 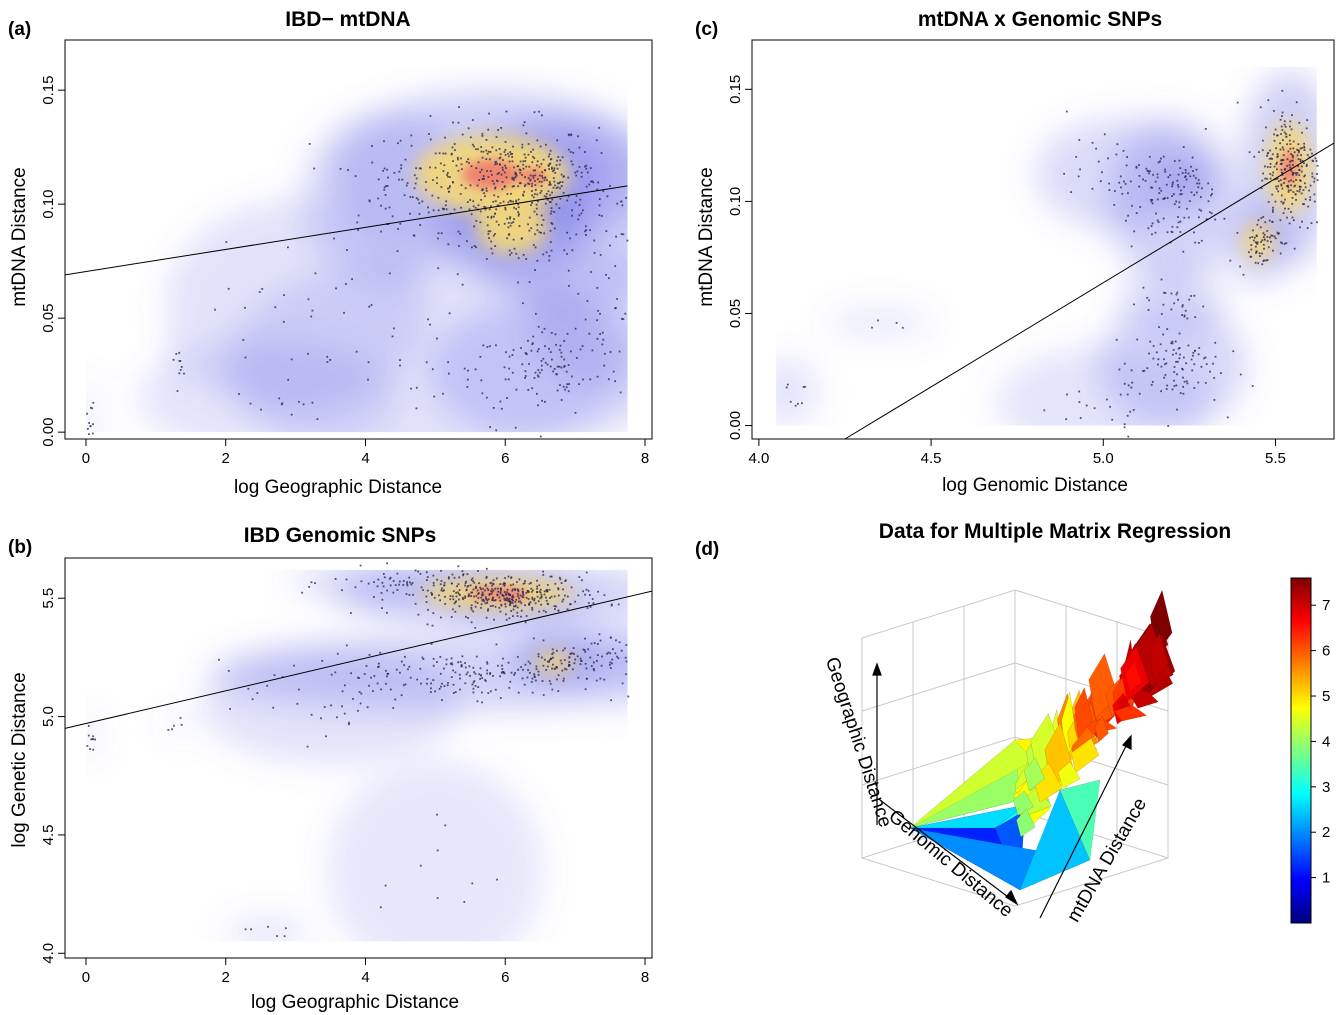 What do you see at coordinates (267, 387) in the screenshot?
I see `density-blob` at bounding box center [267, 387].